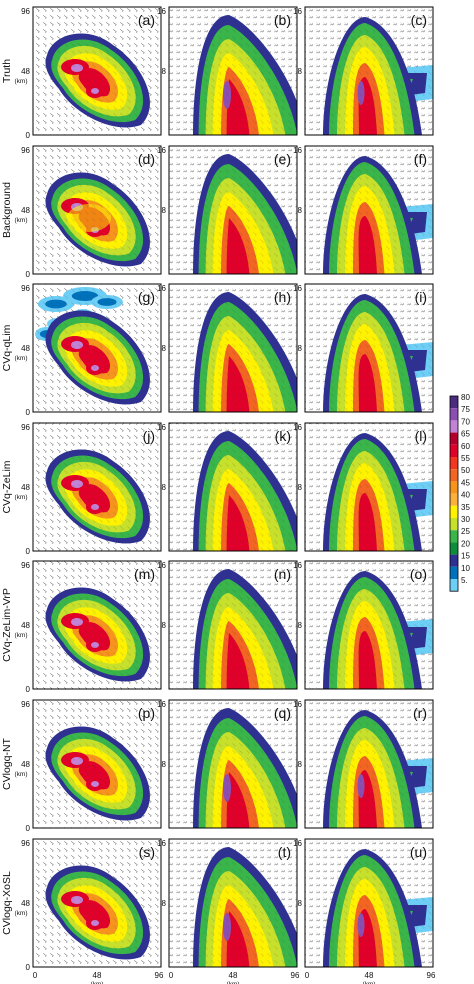 The width and height of the screenshot is (474, 984). What do you see at coordinates (284, 852) in the screenshot?
I see `panel-label: (t)` at bounding box center [284, 852].